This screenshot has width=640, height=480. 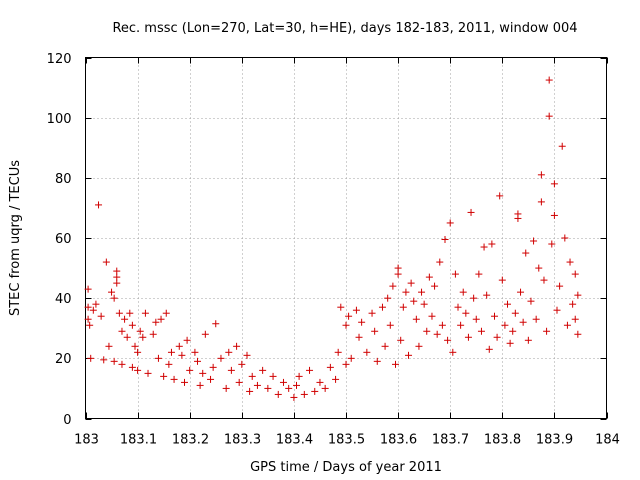 What do you see at coordinates (502, 440) in the screenshot?
I see `x-tick-label: 183.8` at bounding box center [502, 440].